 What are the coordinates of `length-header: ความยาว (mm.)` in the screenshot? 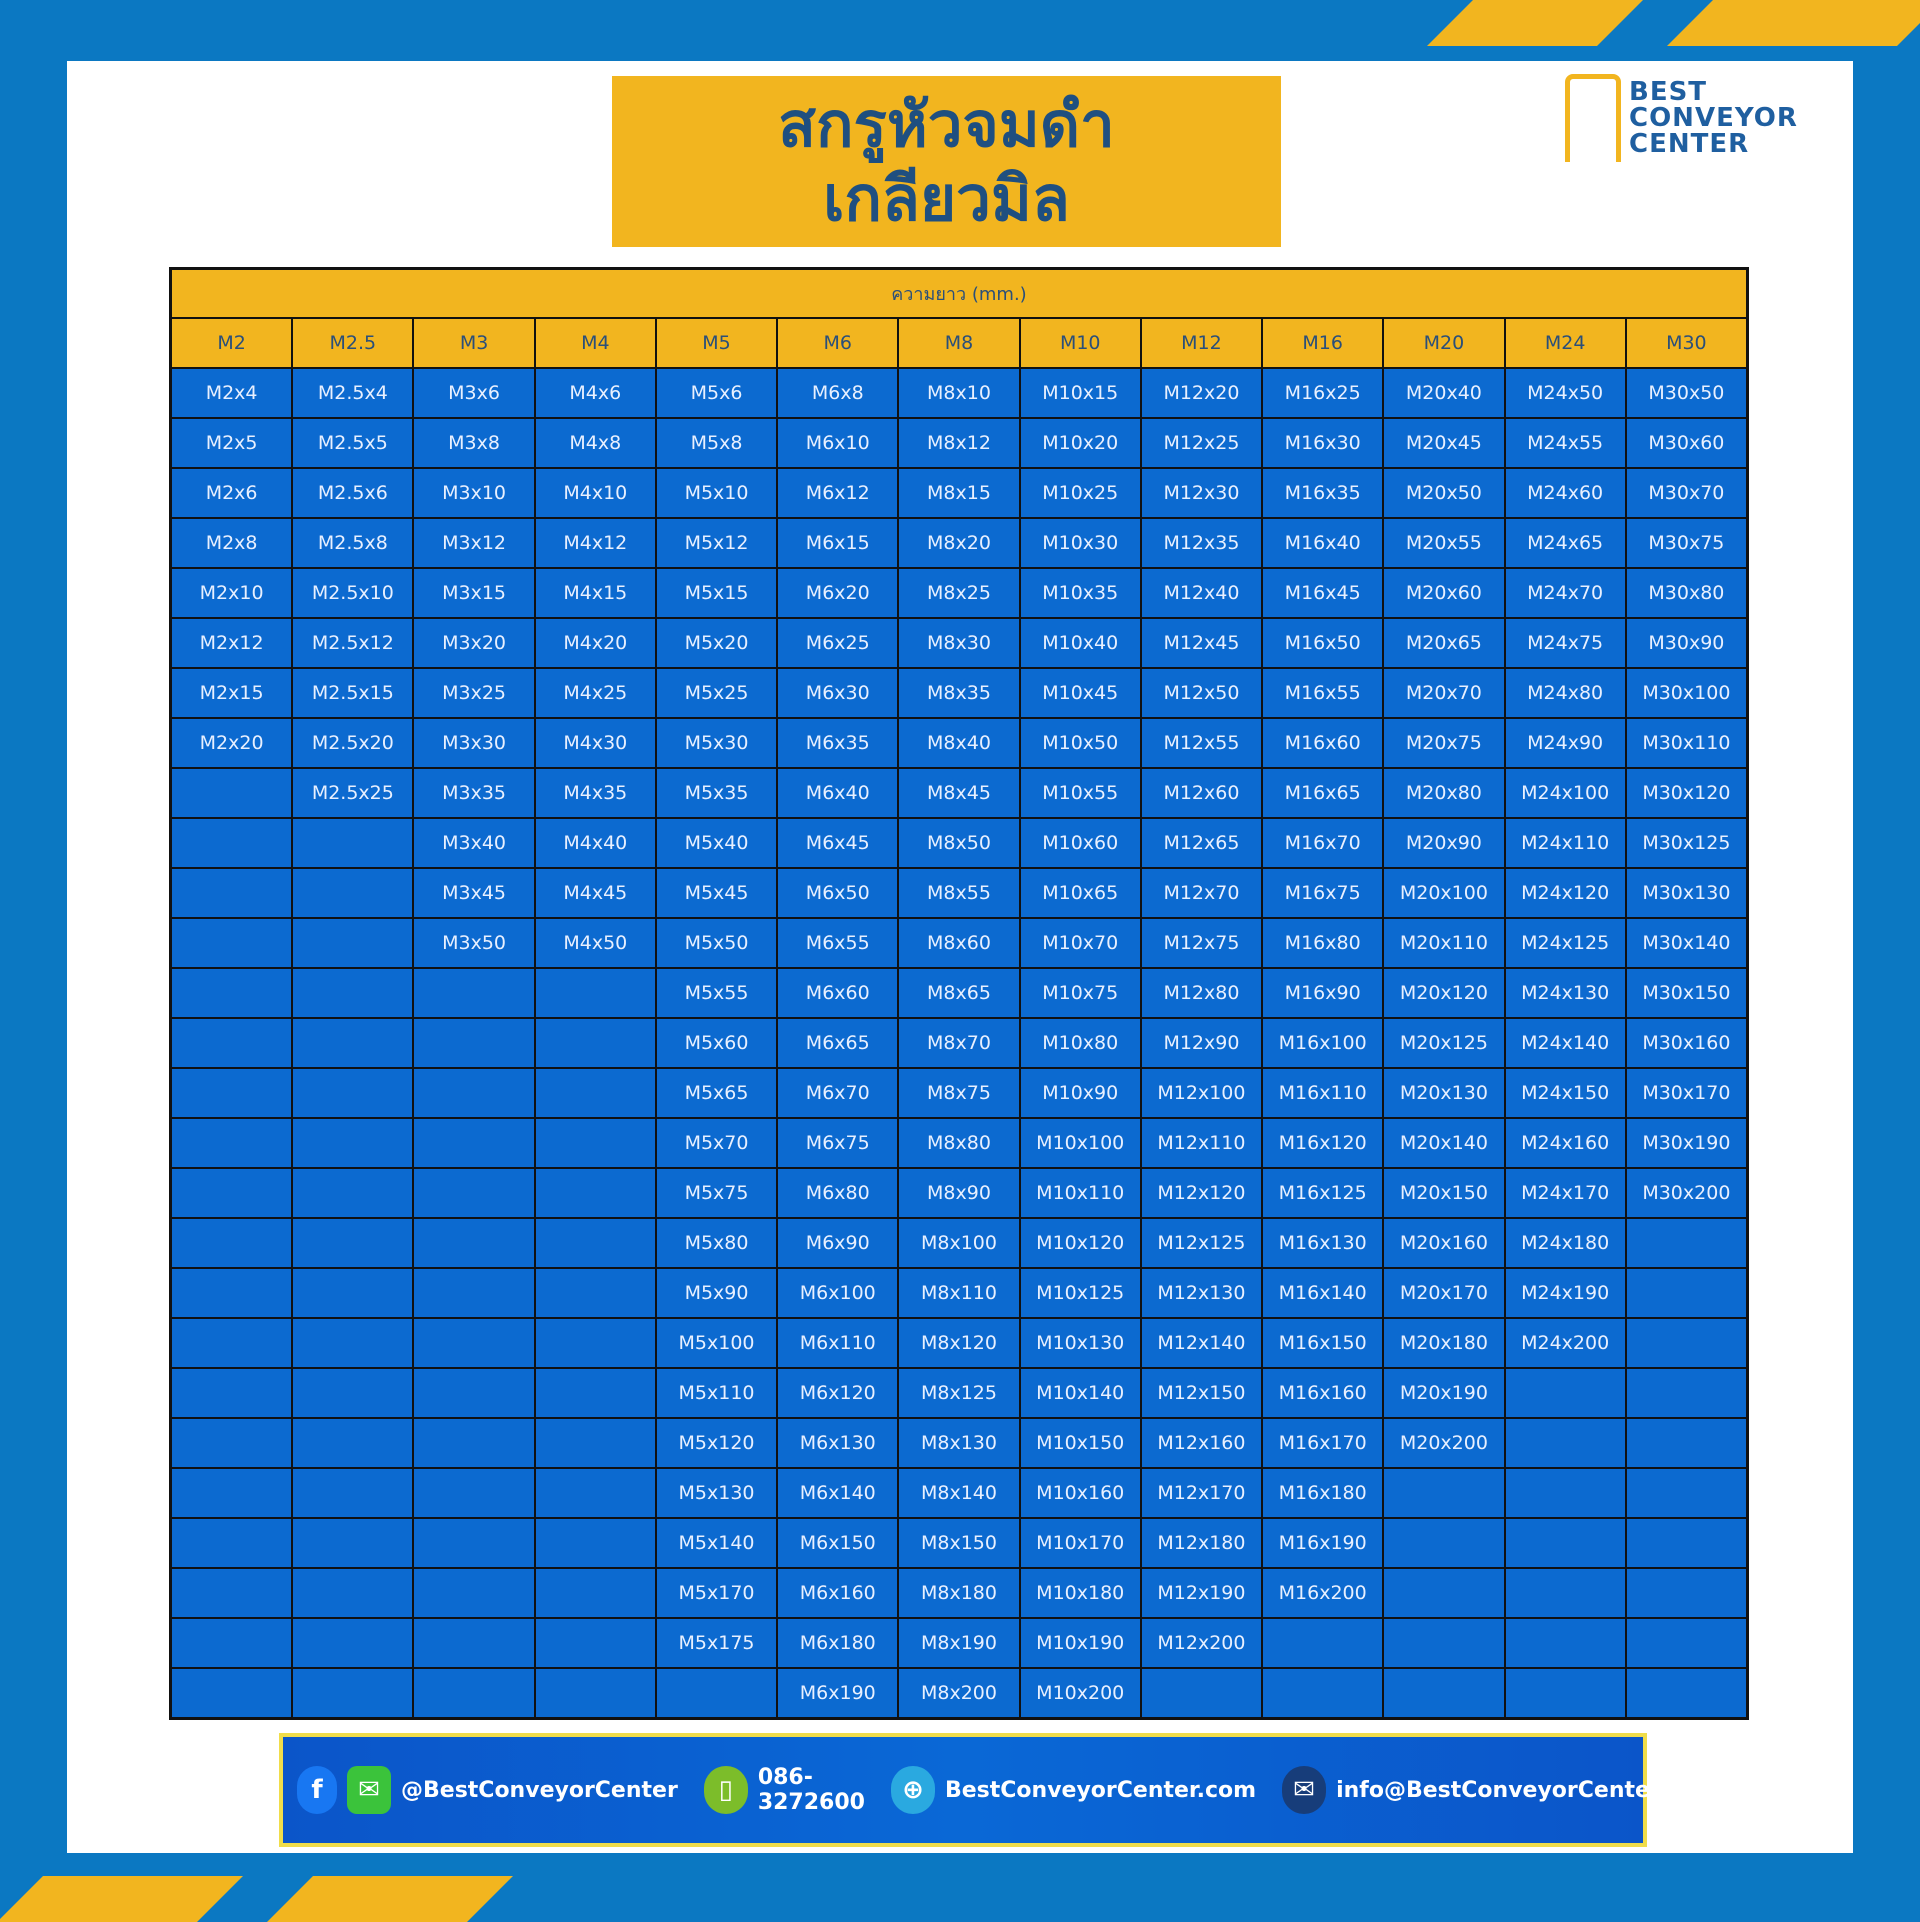 It's located at (959, 294).